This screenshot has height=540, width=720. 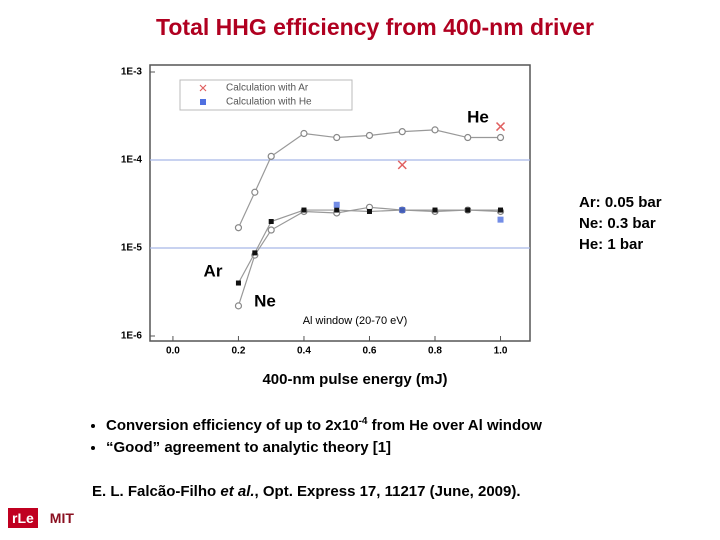 What do you see at coordinates (47, 518) in the screenshot?
I see `logos: rLe MIT` at bounding box center [47, 518].